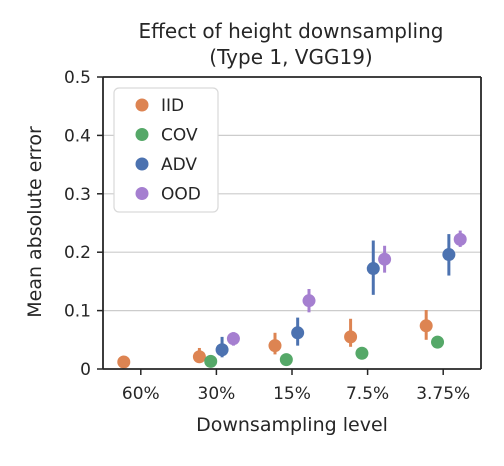 The width and height of the screenshot is (504, 466). What do you see at coordinates (172, 106) in the screenshot?
I see `legend-label-iid: IID` at bounding box center [172, 106].